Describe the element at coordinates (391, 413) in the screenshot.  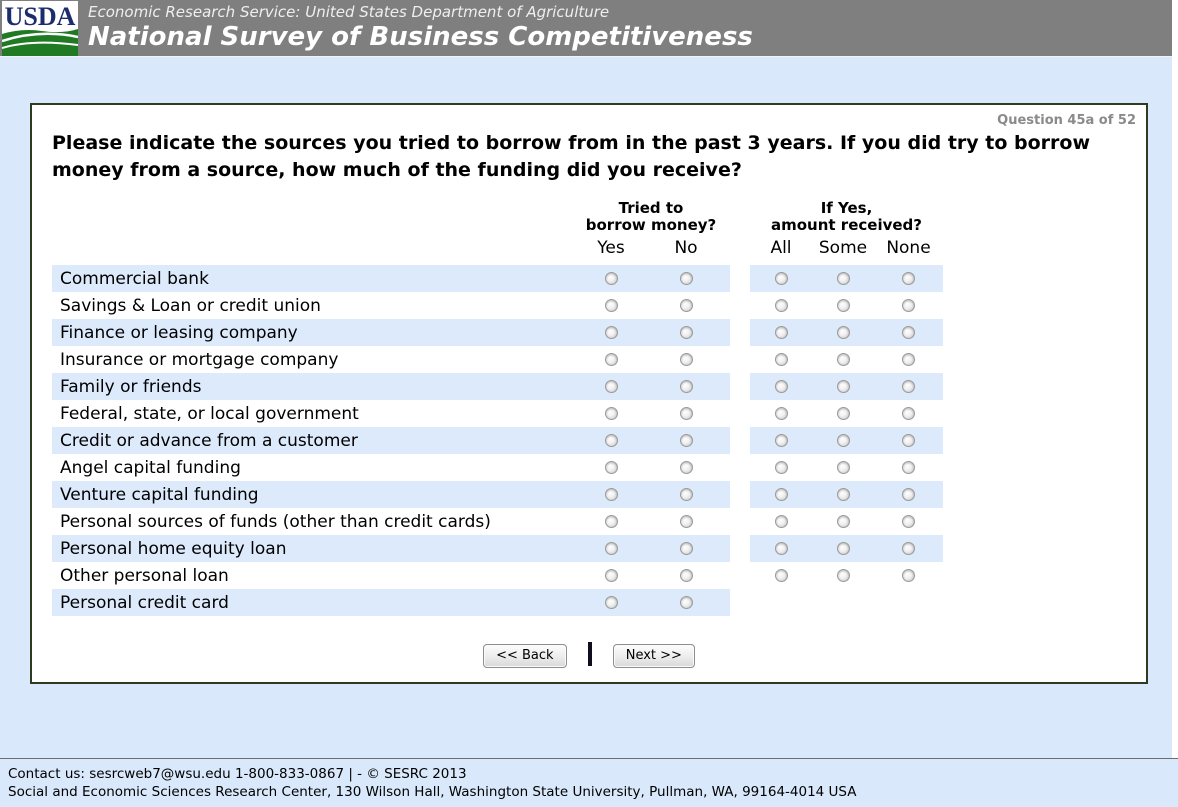
I see `tried-cells: Federal, state, or local government` at that location.